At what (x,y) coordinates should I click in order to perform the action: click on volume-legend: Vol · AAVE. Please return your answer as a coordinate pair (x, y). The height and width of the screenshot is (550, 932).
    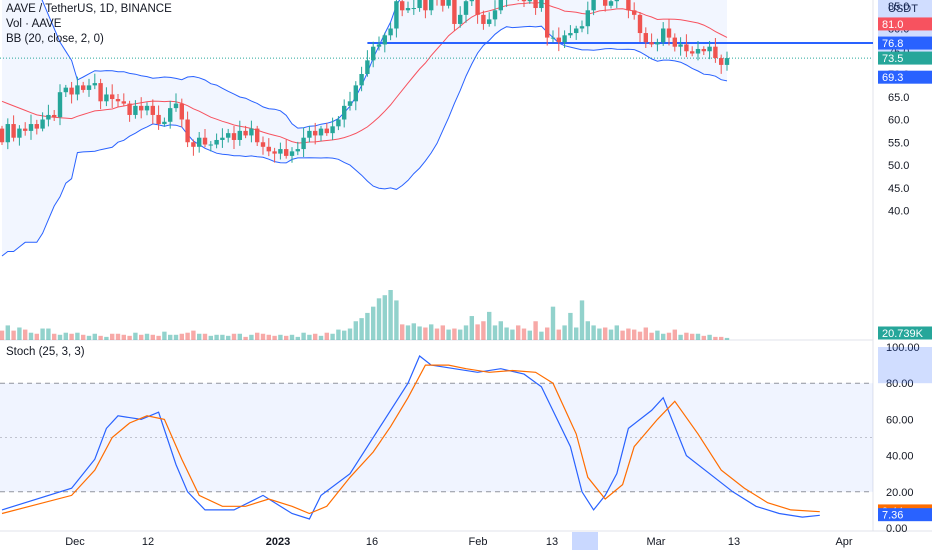
    Looking at the image, I should click on (34, 24).